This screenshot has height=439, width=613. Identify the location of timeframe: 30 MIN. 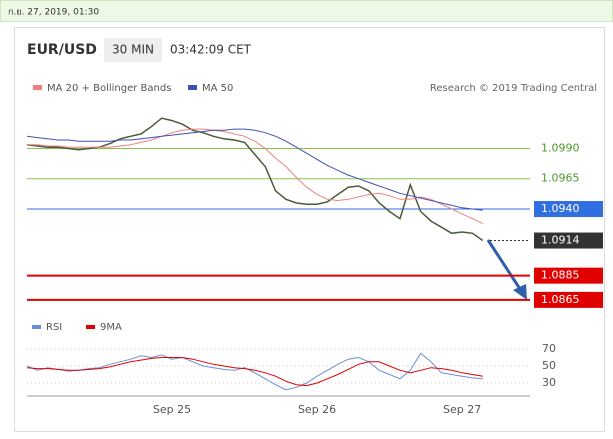
(133, 50).